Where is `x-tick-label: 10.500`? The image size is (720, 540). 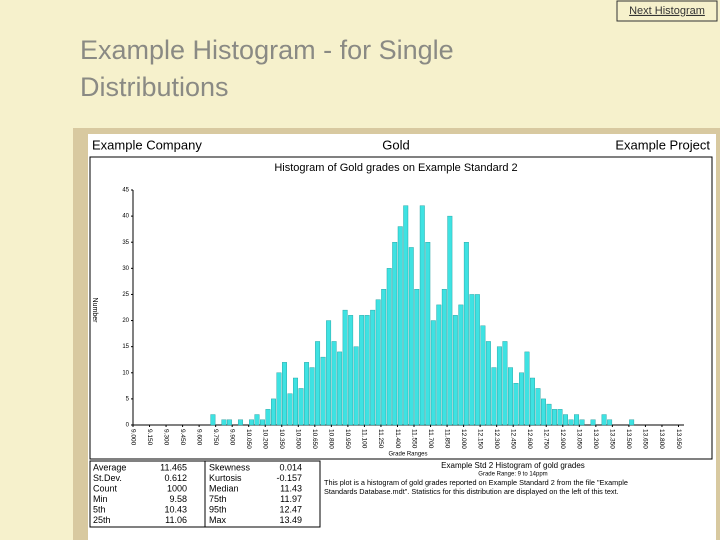
x-tick-label: 10.500 is located at coordinates (298, 439).